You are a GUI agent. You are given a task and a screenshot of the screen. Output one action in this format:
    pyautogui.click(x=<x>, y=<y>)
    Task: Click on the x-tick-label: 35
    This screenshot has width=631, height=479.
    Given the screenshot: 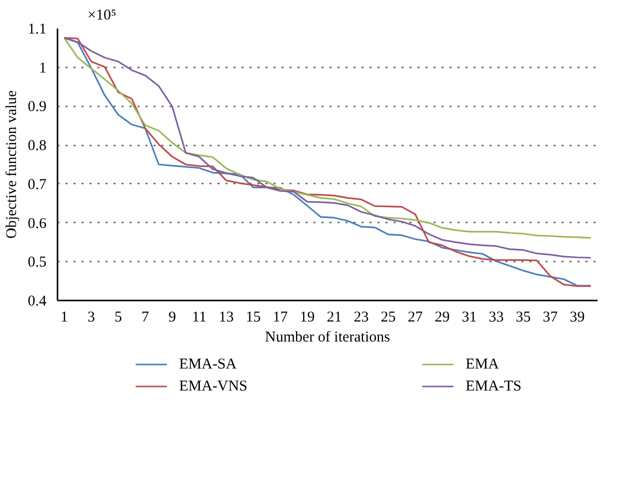 What is the action you would take?
    pyautogui.click(x=523, y=318)
    